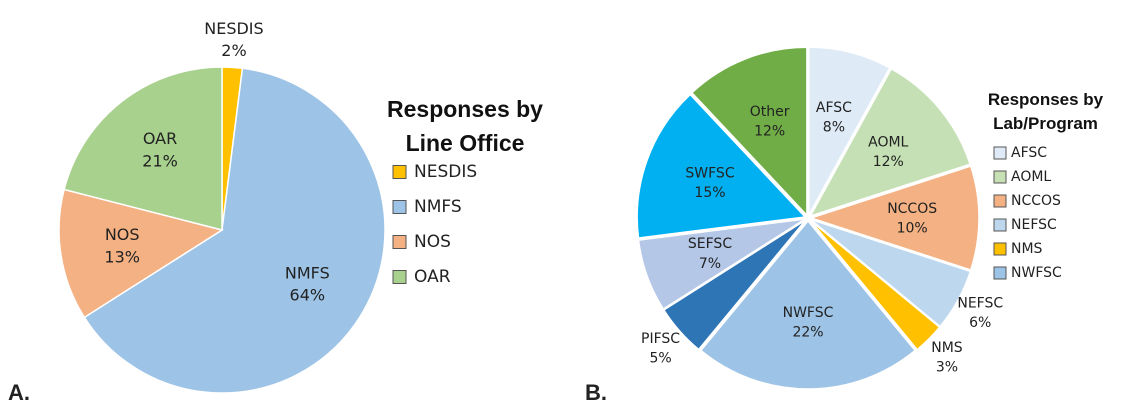 The image size is (1123, 408). What do you see at coordinates (445, 172) in the screenshot?
I see `legend-label: NESDIS` at bounding box center [445, 172].